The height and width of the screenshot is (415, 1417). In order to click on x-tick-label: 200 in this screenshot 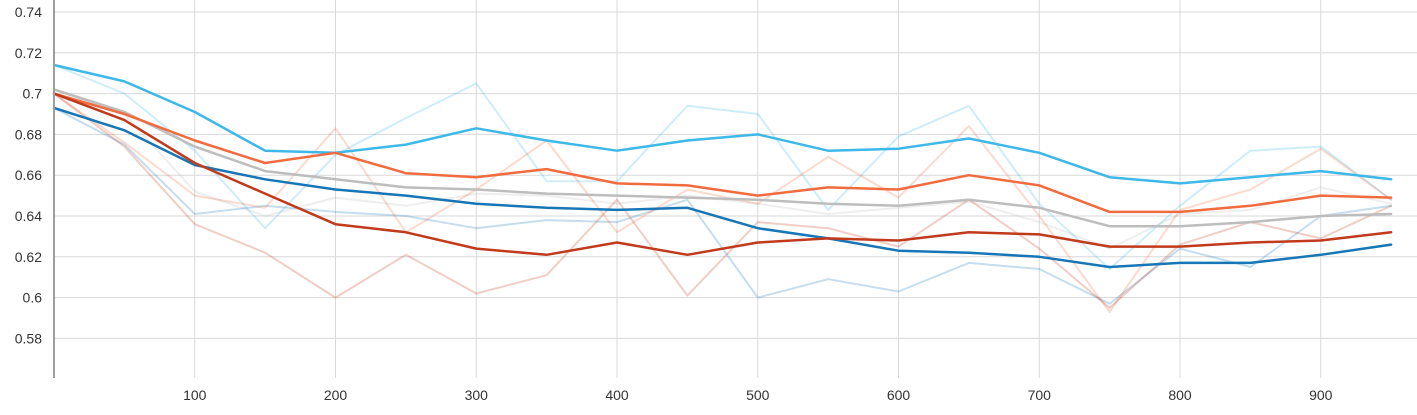, I will do `click(336, 395)`.